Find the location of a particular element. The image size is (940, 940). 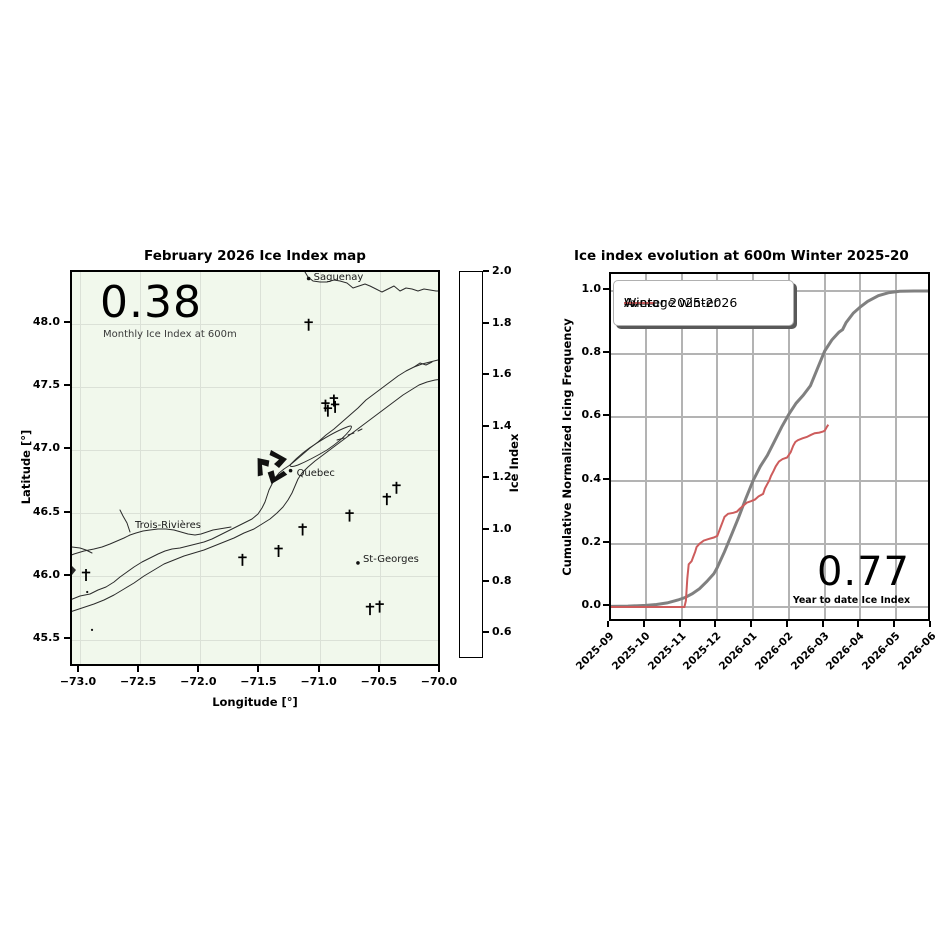

colorbar-ticklabel: 1.2 is located at coordinates (502, 477).